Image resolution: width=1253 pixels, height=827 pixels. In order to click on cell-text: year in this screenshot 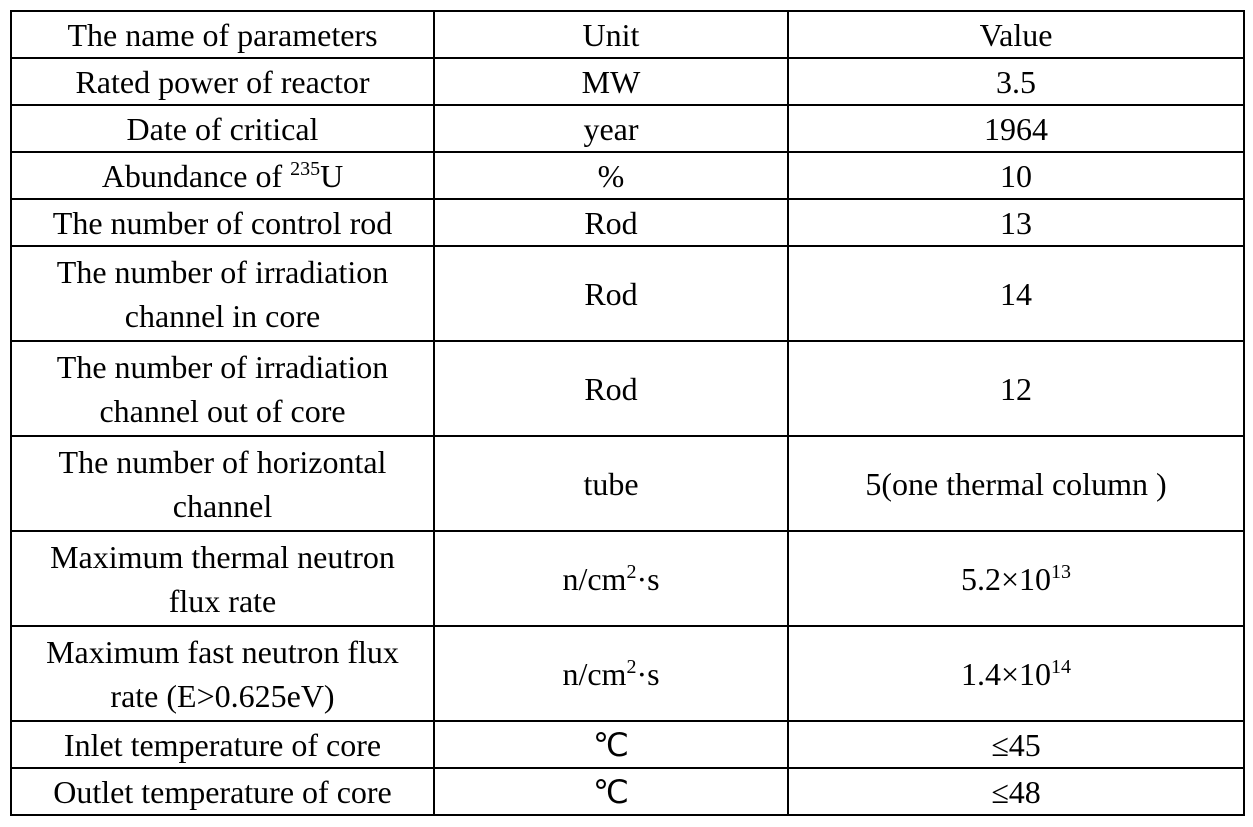, I will do `click(611, 128)`.